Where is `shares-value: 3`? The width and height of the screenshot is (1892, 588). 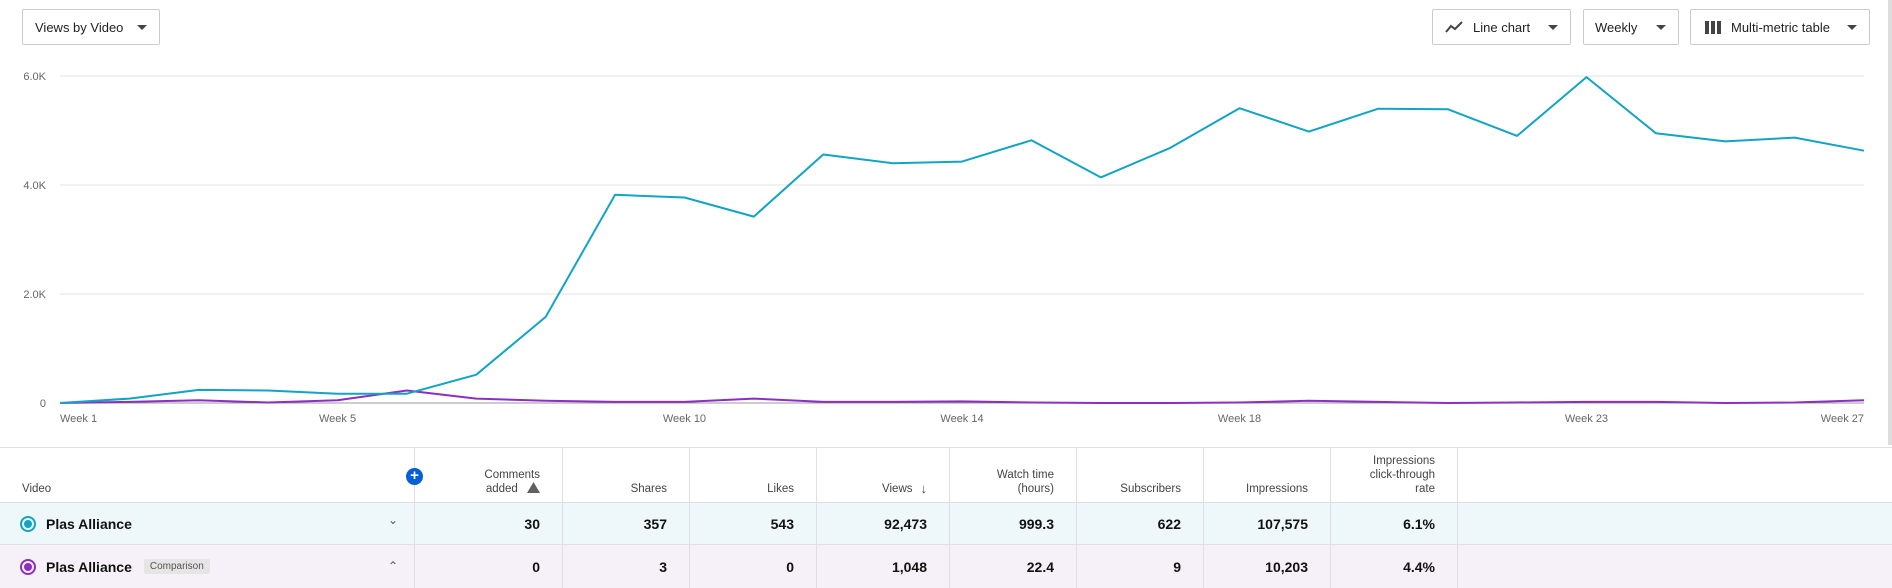 shares-value: 3 is located at coordinates (626, 566).